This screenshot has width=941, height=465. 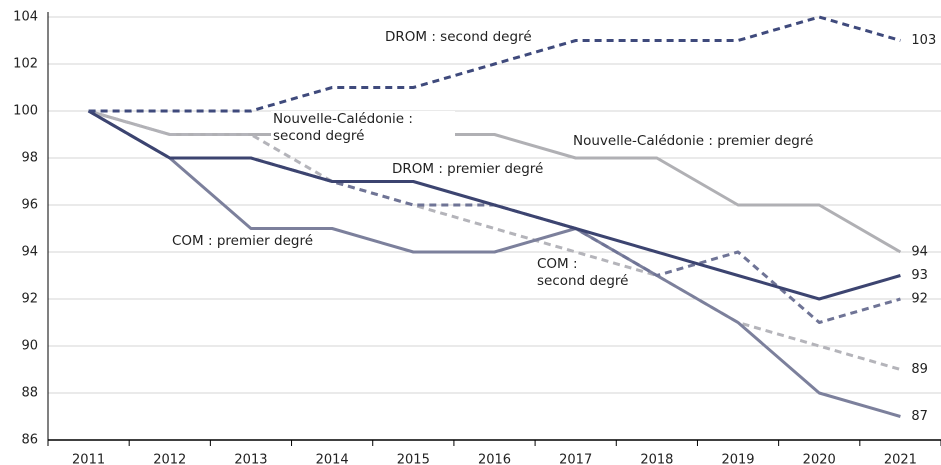 I want to click on end-value-label: 103, so click(x=923, y=40).